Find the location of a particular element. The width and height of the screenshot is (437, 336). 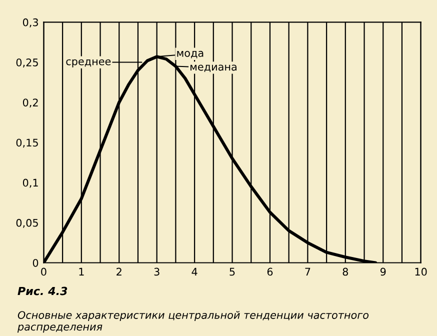

annotation: среднее is located at coordinates (88, 63).